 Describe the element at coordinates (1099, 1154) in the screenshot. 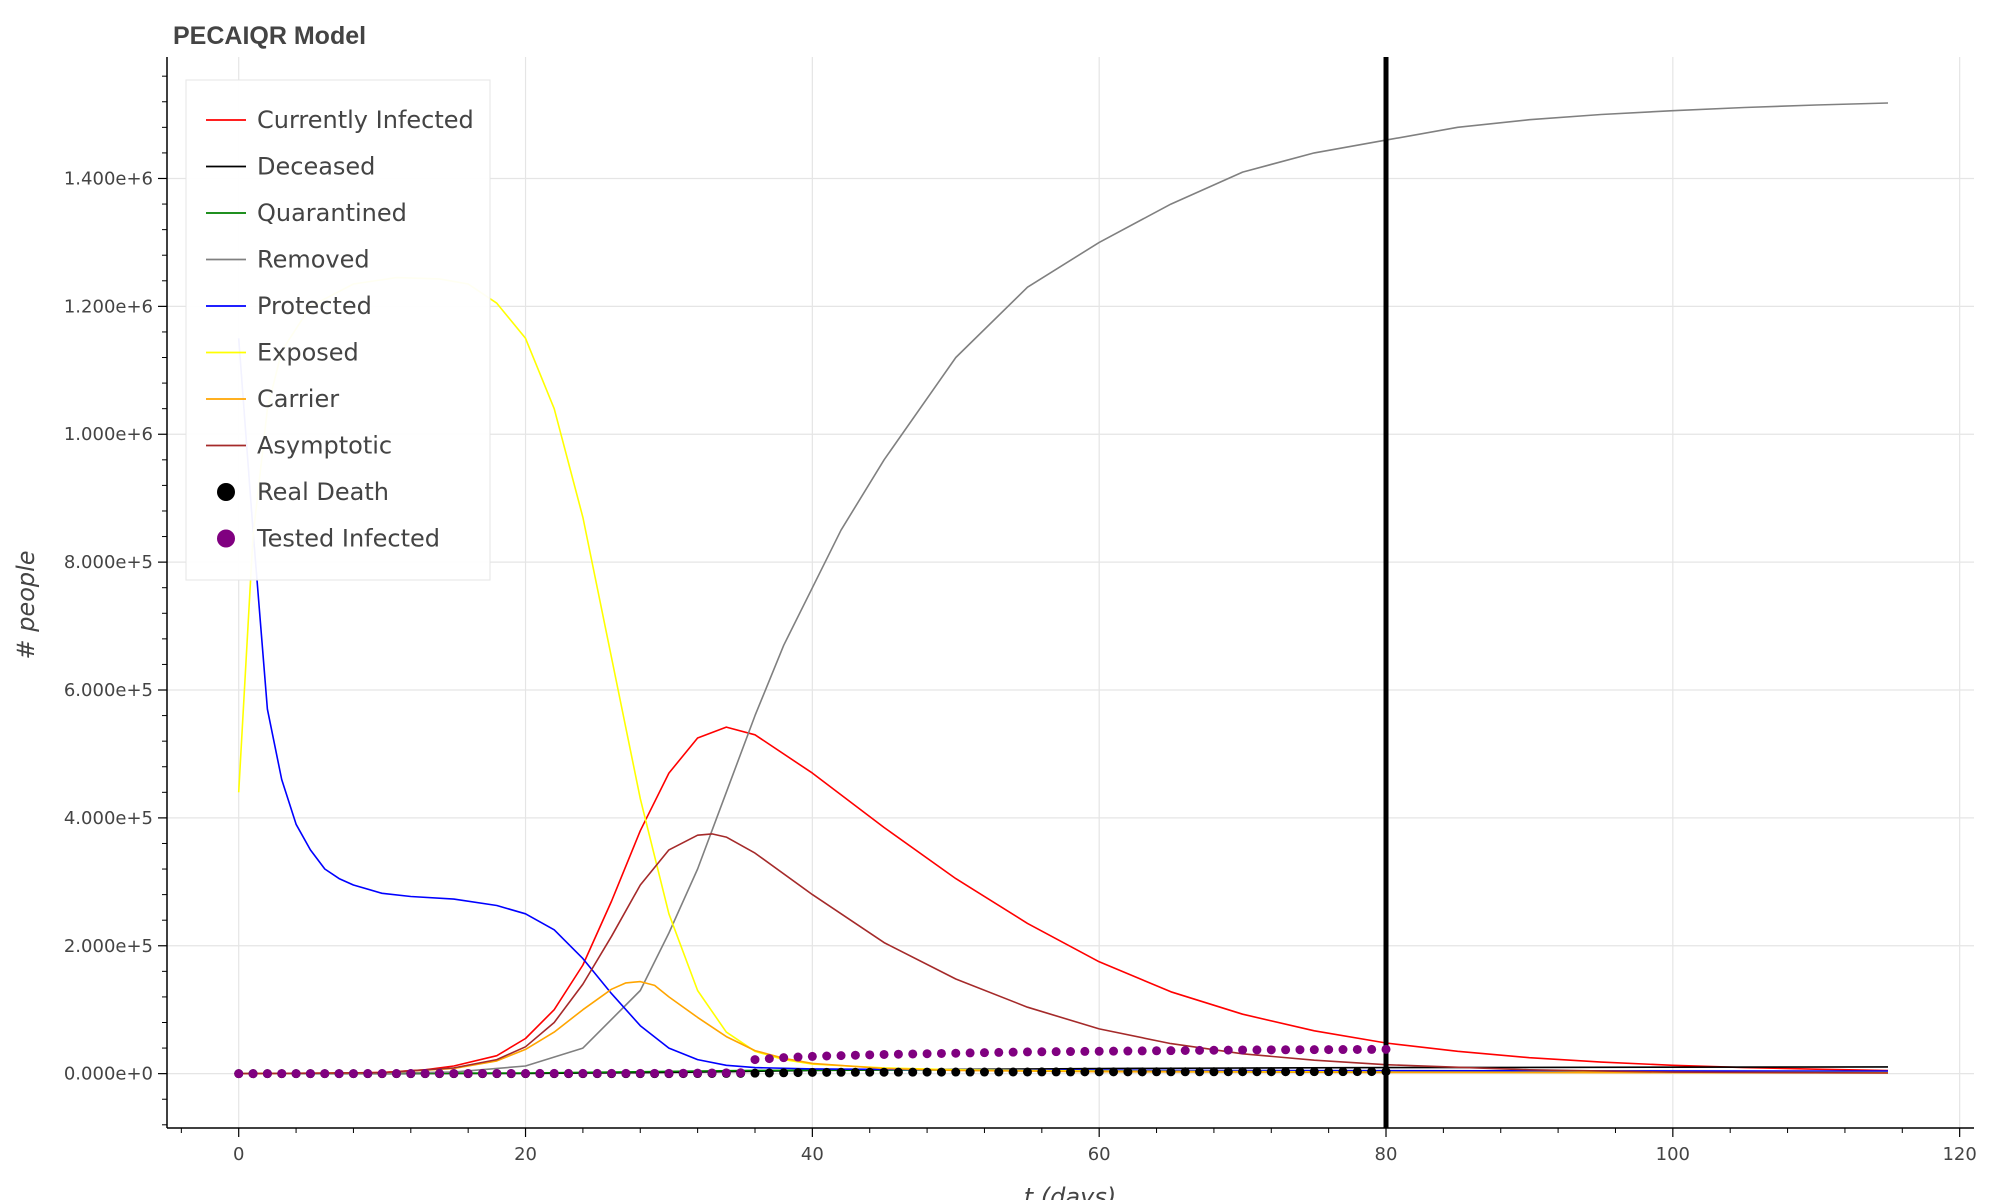

I see `x-tick-label: 60` at that location.